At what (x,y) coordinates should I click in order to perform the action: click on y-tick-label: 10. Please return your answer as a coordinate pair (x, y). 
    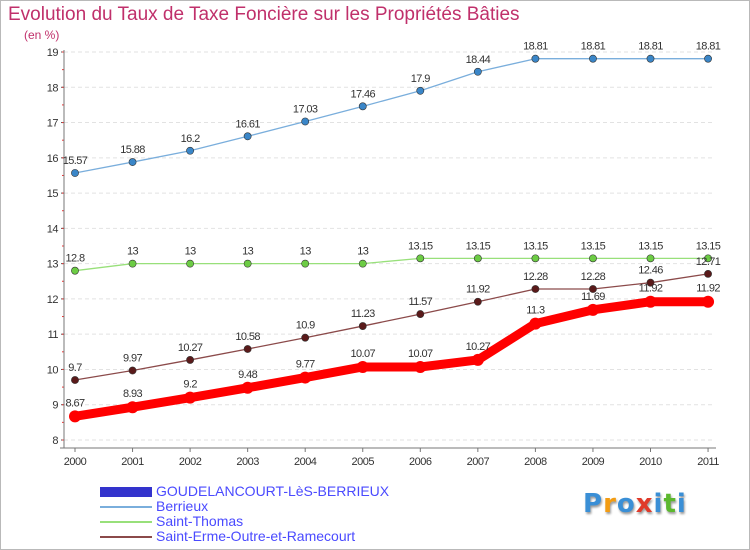
    Looking at the image, I should click on (53, 370).